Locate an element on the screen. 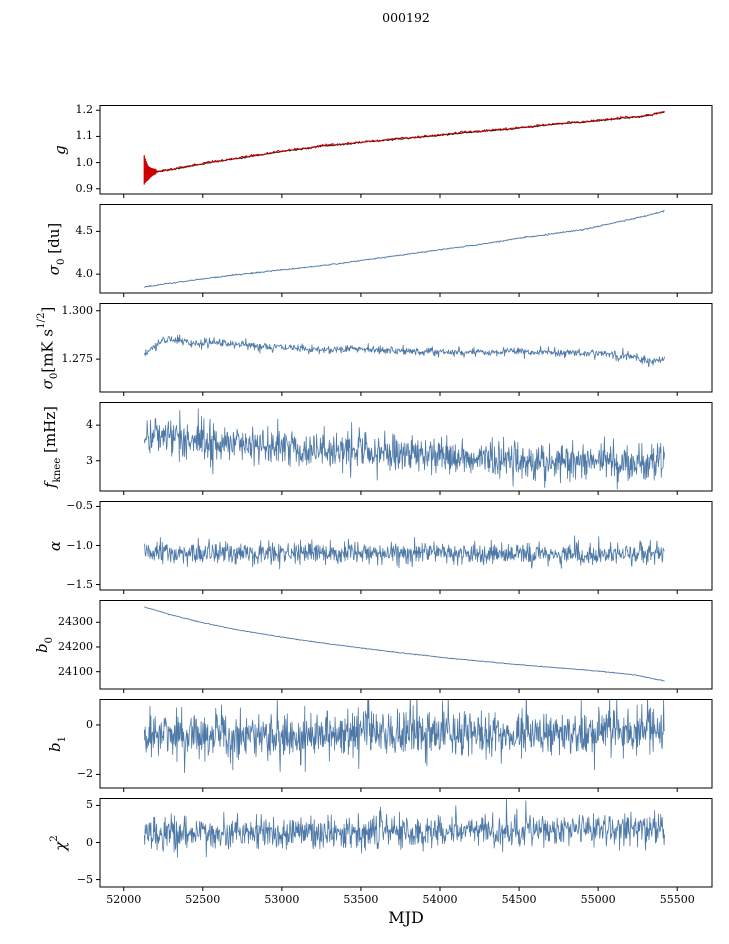  panel-g: 0.9 1.0 1.1 1.2 g is located at coordinates (364, 150).